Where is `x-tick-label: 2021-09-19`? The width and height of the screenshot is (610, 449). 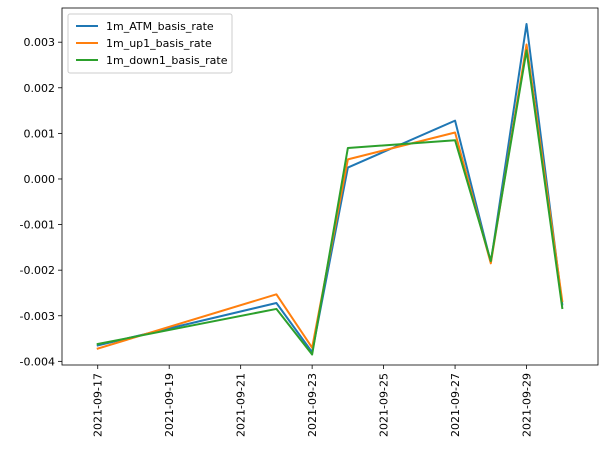 x-tick-label: 2021-09-19 is located at coordinates (169, 405).